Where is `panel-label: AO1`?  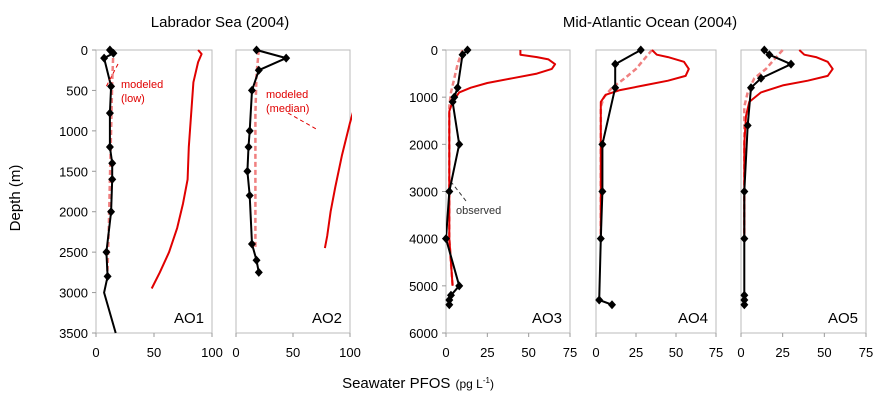 panel-label: AO1 is located at coordinates (189, 318).